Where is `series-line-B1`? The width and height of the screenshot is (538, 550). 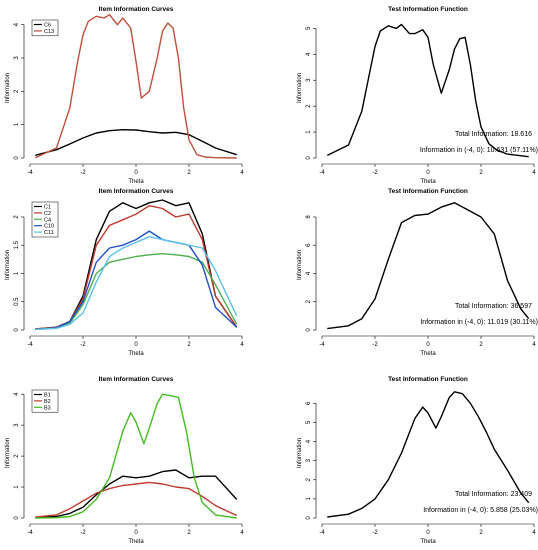 series-line-B1 is located at coordinates (136, 494).